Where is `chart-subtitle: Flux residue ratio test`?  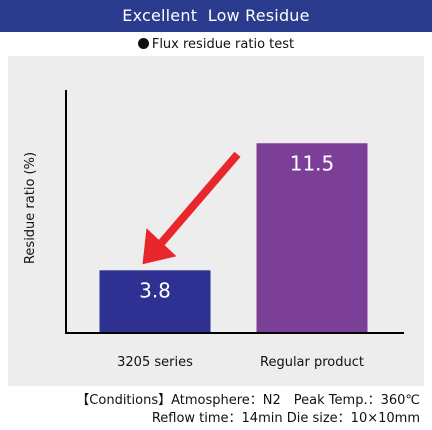
chart-subtitle: Flux residue ratio test is located at coordinates (216, 45).